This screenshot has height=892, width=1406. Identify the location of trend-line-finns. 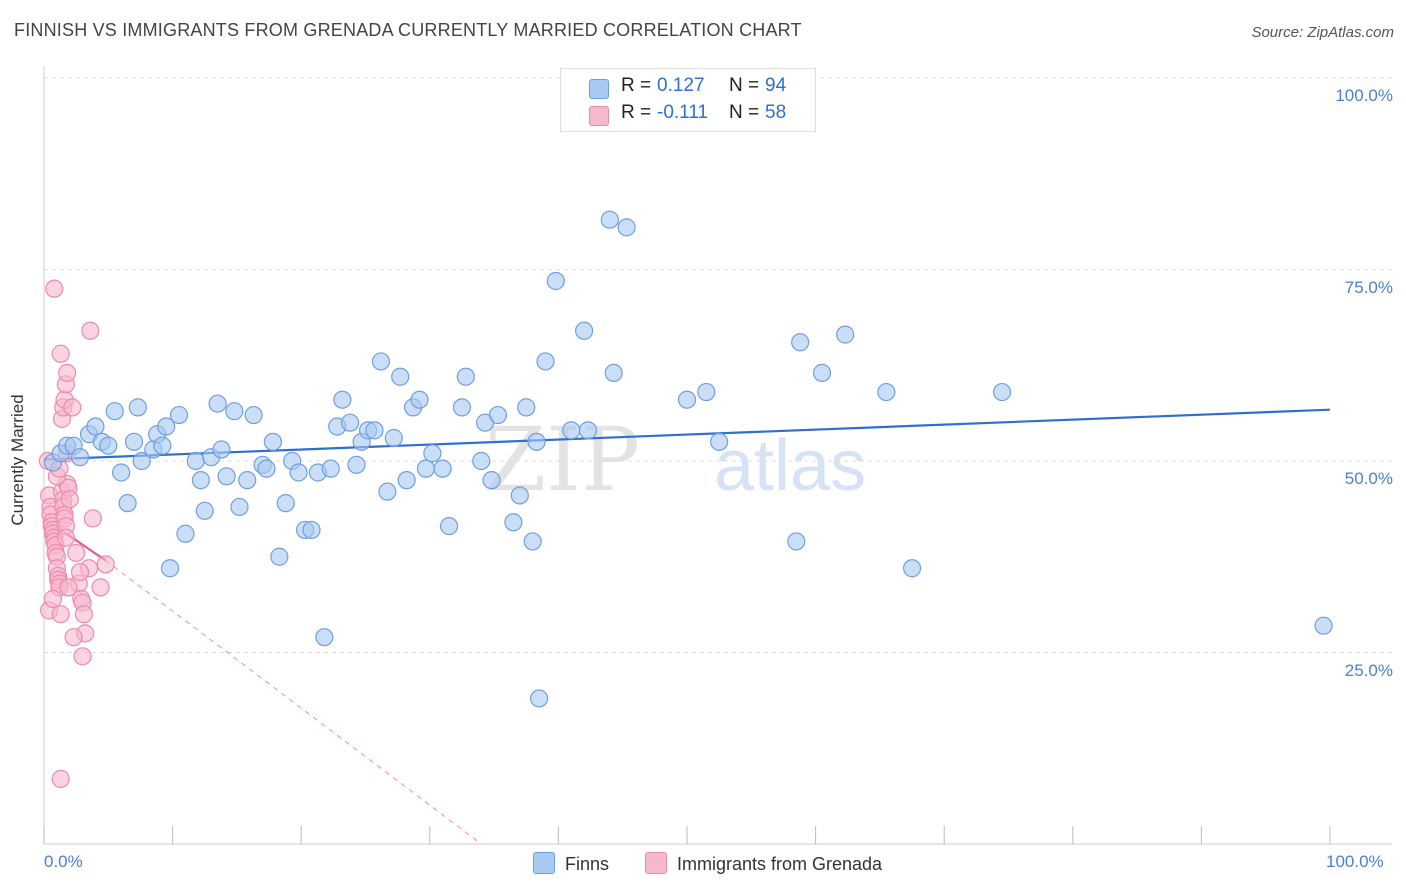
(687, 434).